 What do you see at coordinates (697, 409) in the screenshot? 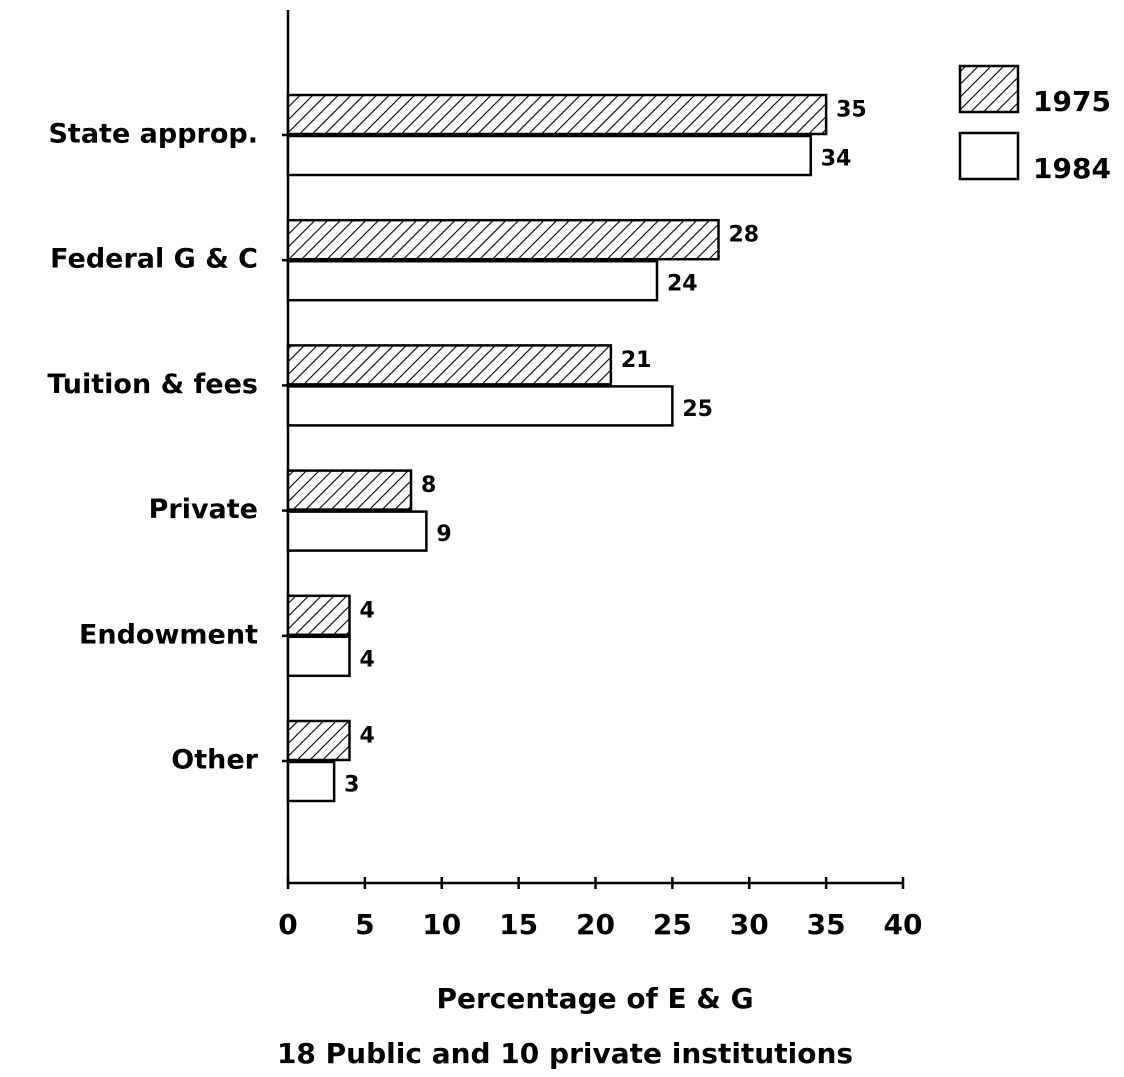
I see `value-label: 25` at bounding box center [697, 409].